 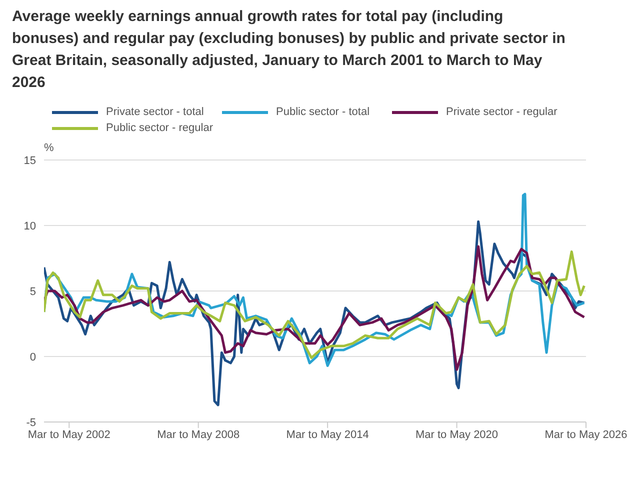 What do you see at coordinates (33, 357) in the screenshot?
I see `y-tick-label: 0` at bounding box center [33, 357].